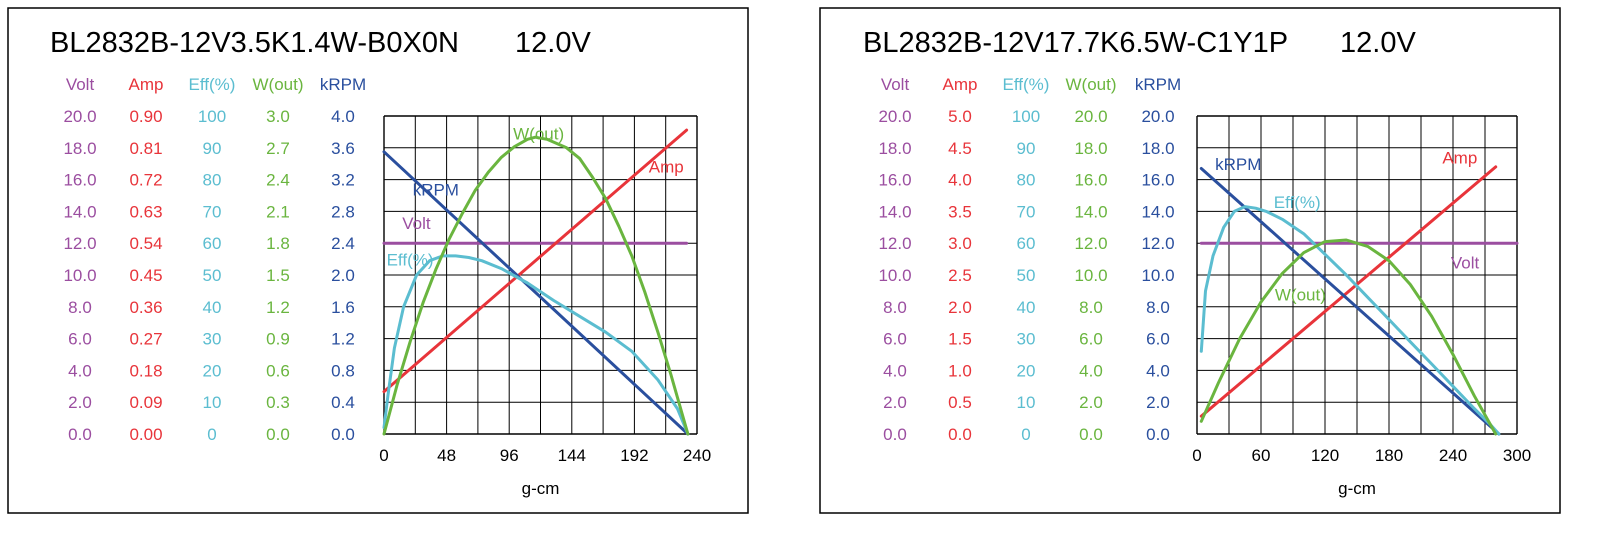 This screenshot has height=534, width=1600. Describe the element at coordinates (1157, 148) in the screenshot. I see `axis-tick-krpm: 18.0` at that location.